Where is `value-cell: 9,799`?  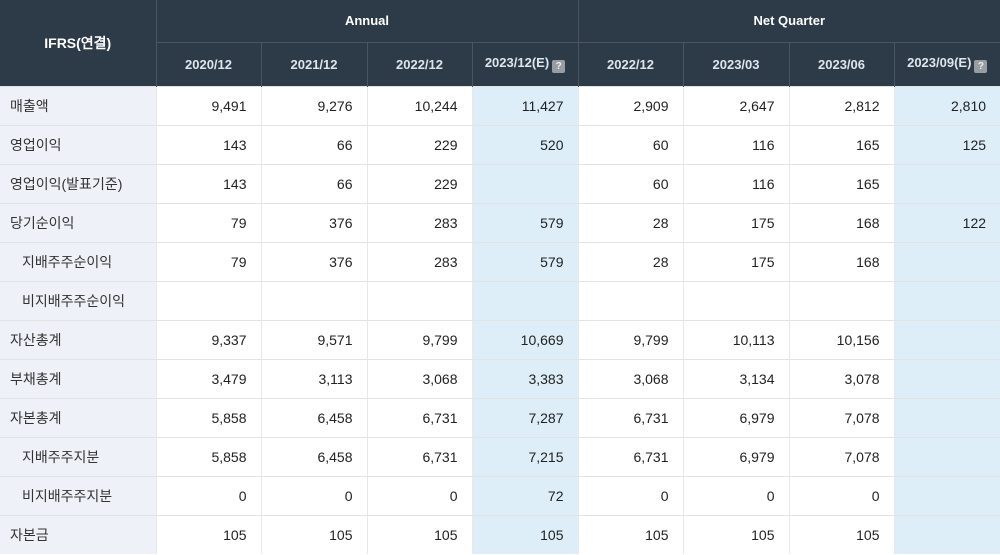
value-cell: 9,799 is located at coordinates (630, 339).